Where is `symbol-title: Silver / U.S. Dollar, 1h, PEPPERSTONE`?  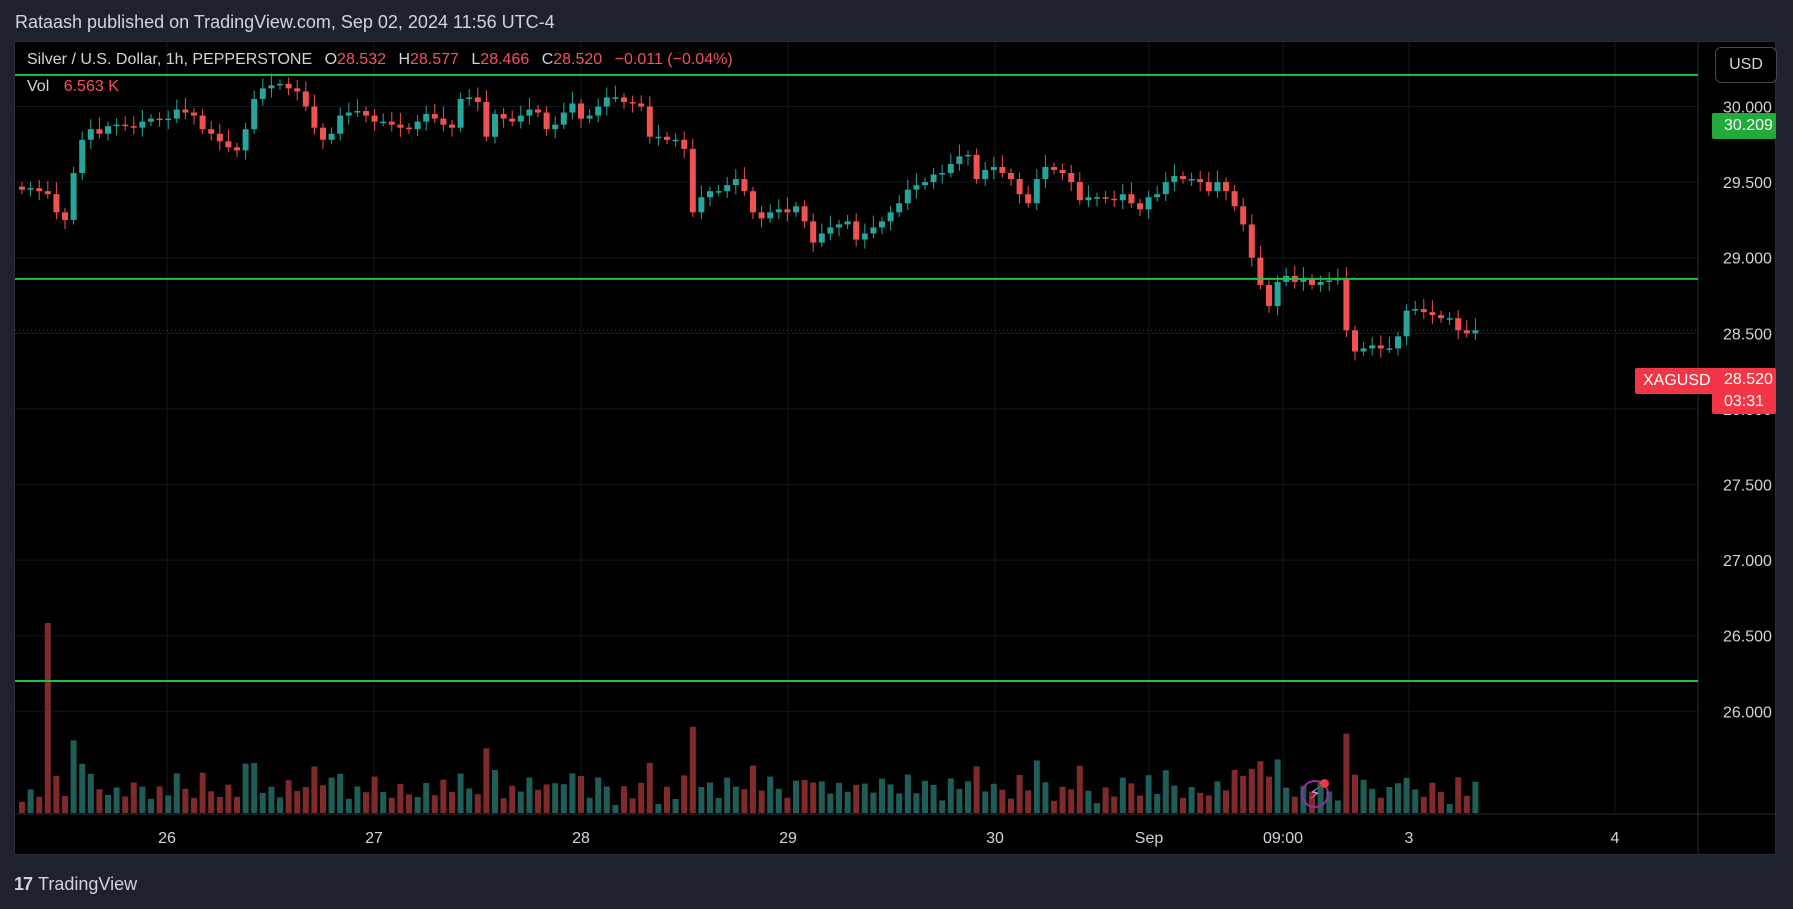 symbol-title: Silver / U.S. Dollar, 1h, PEPPERSTONE is located at coordinates (170, 59).